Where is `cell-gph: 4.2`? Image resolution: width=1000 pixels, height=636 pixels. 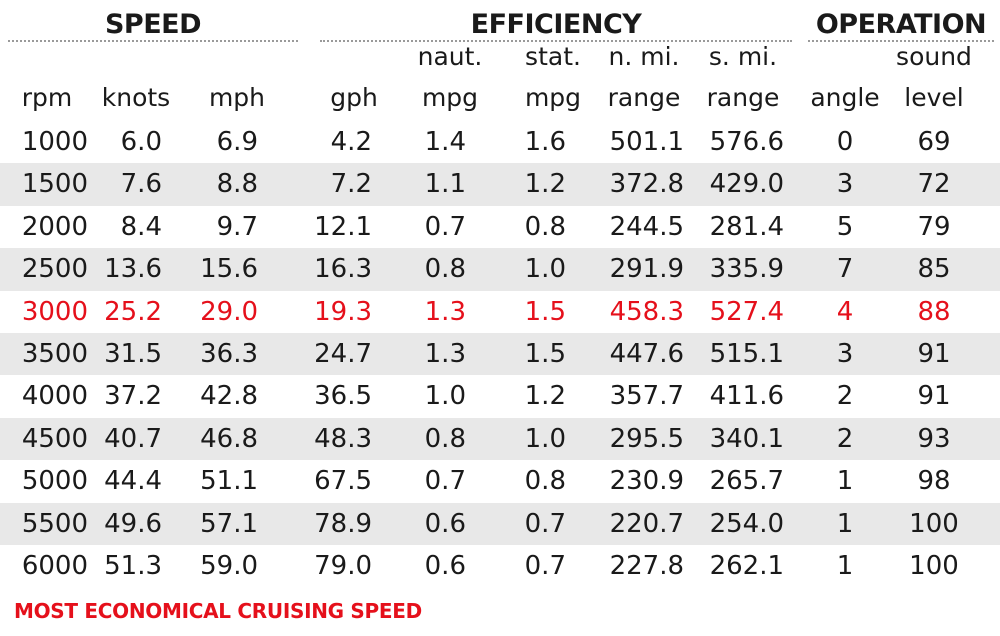 cell-gph: 4.2 is located at coordinates (351, 142).